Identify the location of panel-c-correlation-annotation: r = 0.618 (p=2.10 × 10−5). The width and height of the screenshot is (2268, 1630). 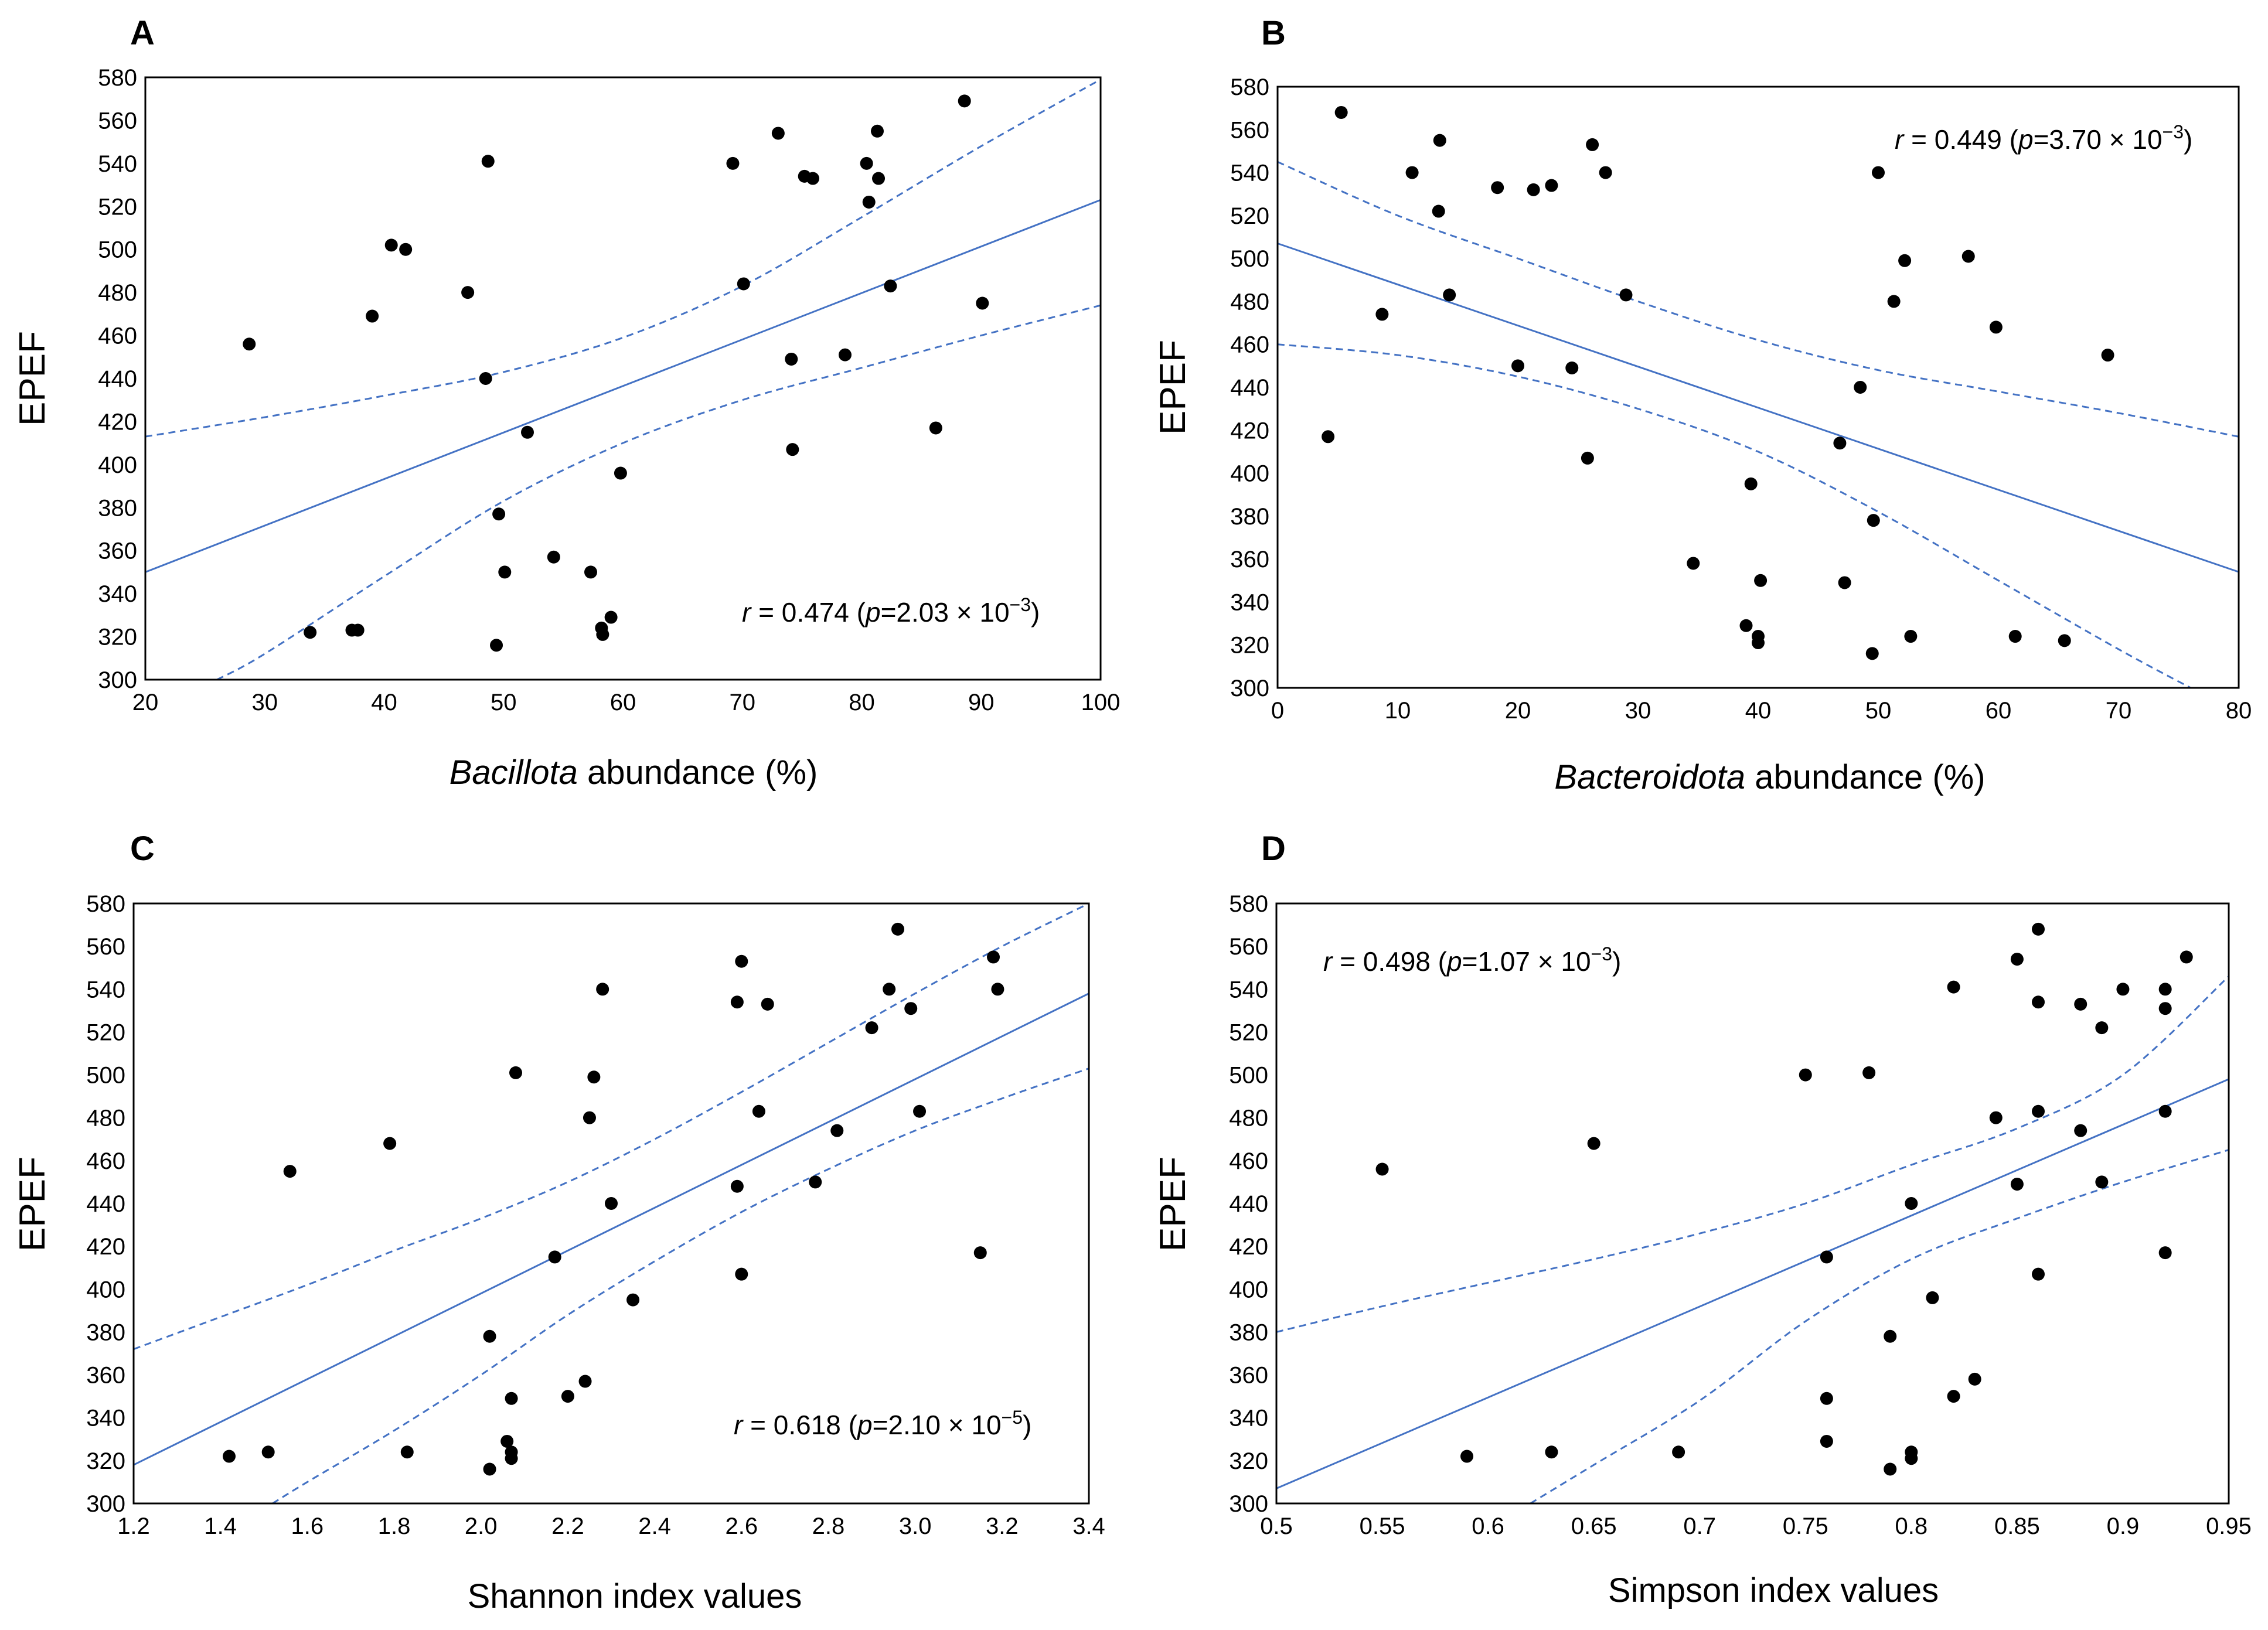
(882, 1423).